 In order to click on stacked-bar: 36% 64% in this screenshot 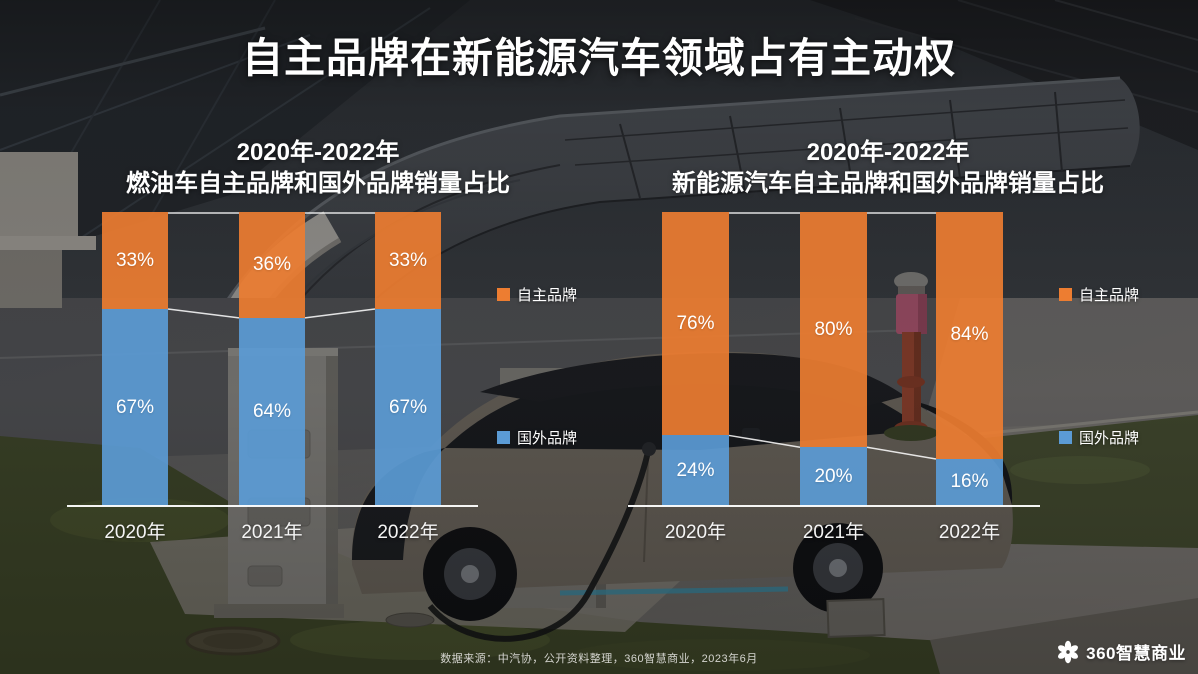, I will do `click(272, 359)`.